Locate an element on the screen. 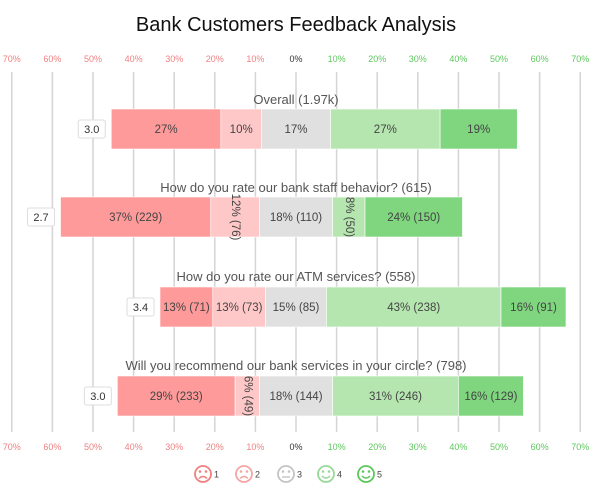 Image resolution: width=592 pixels, height=502 pixels. segment-label: 16% (129) is located at coordinates (490, 397).